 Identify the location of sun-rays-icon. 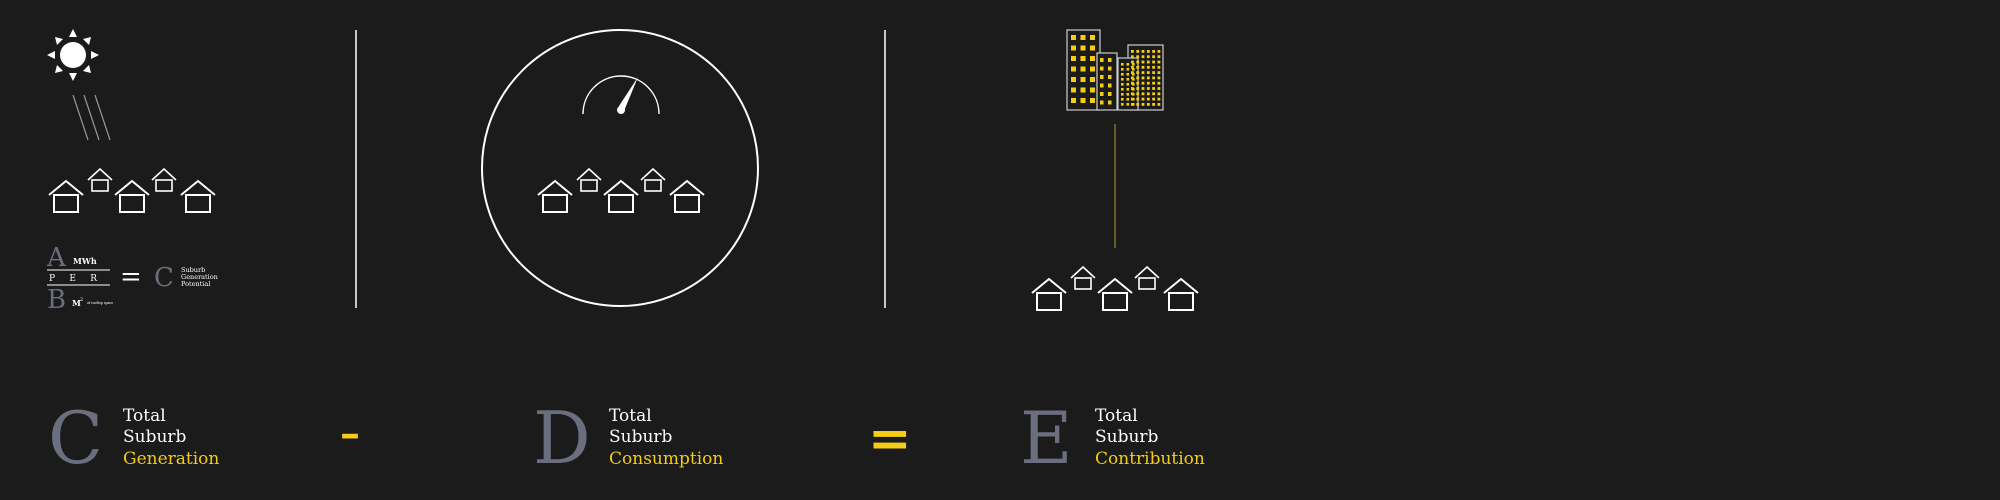
(91, 117).